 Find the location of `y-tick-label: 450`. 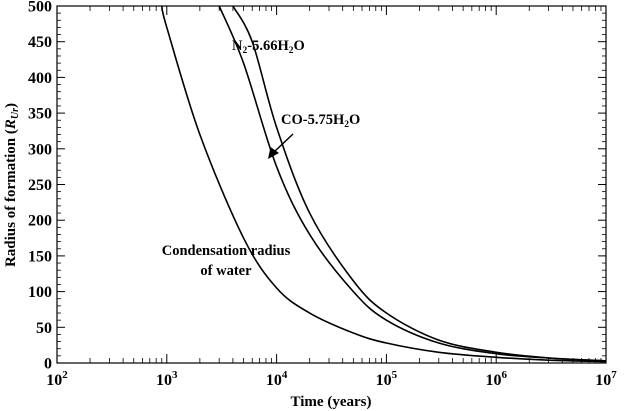

y-tick-label: 450 is located at coordinates (40, 42).